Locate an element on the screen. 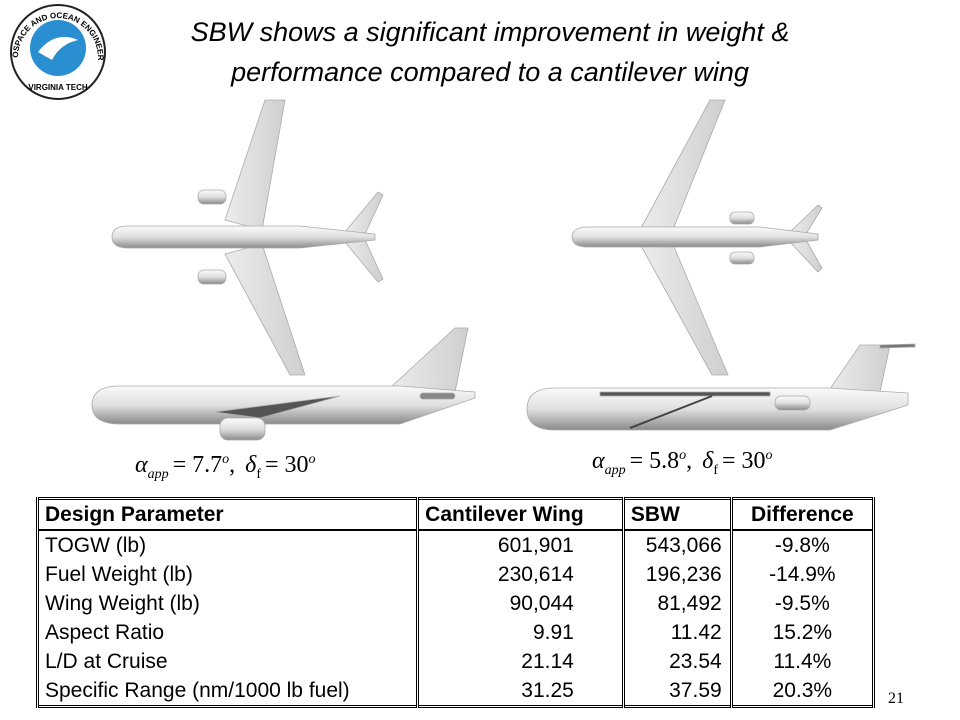 The width and height of the screenshot is (960, 720). table-cell: 21.14 is located at coordinates (520, 661).